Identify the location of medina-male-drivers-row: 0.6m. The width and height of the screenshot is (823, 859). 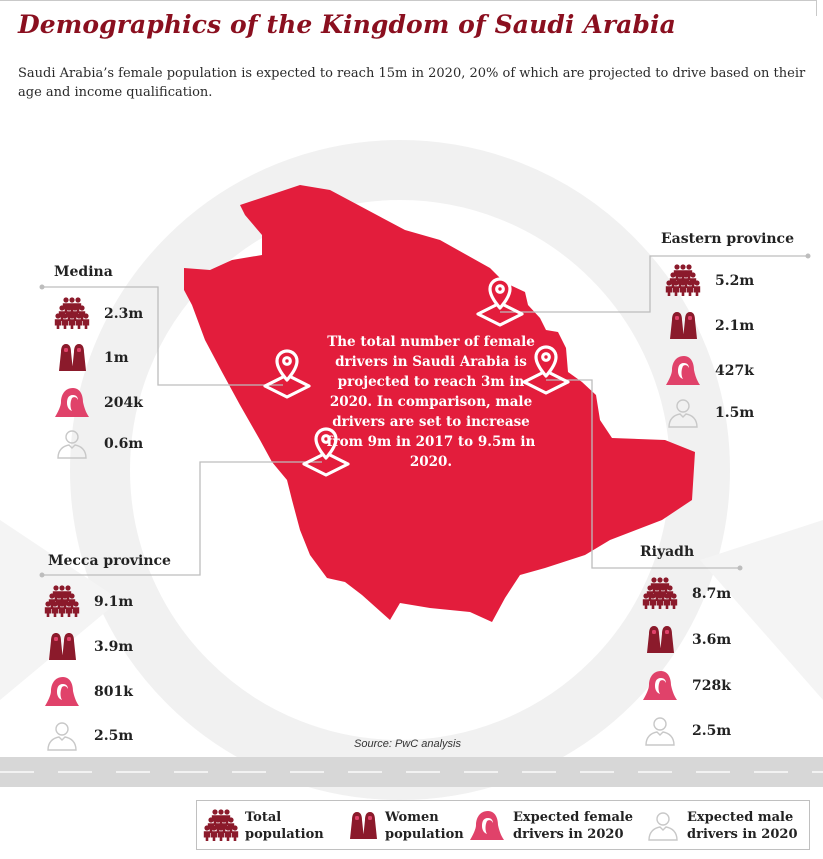
(97, 444).